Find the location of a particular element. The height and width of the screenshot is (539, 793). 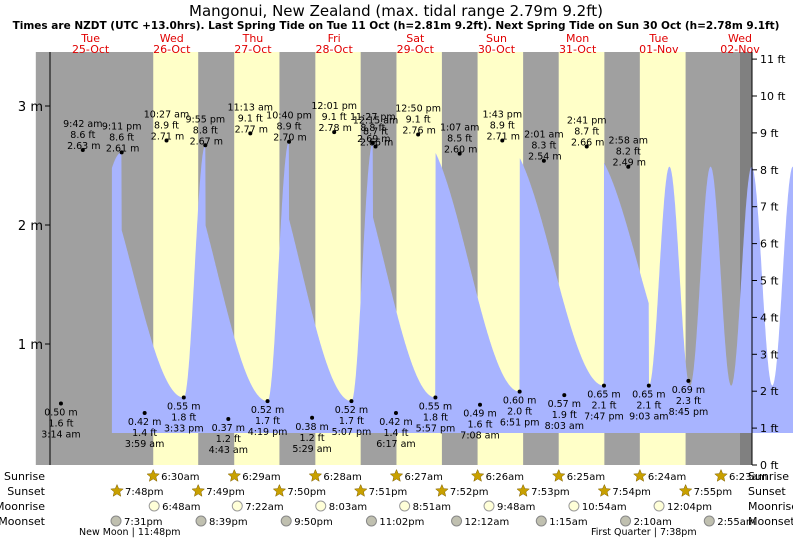

moonset-time: 11:02pm is located at coordinates (401, 522).